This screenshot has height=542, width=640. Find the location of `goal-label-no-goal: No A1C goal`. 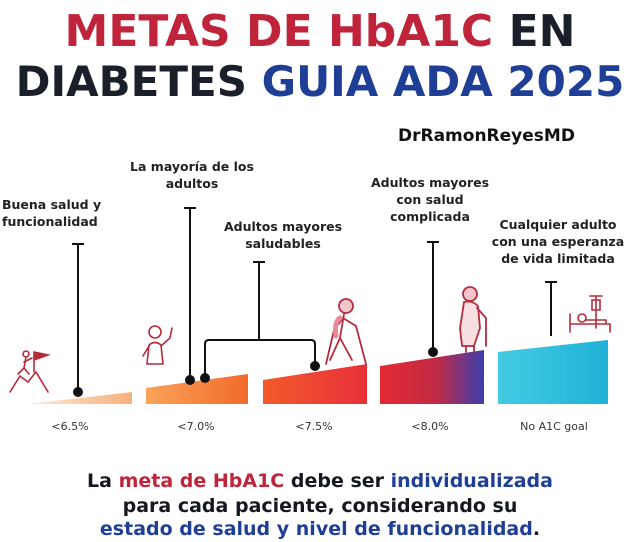

goal-label-no-goal: No A1C goal is located at coordinates (554, 426).